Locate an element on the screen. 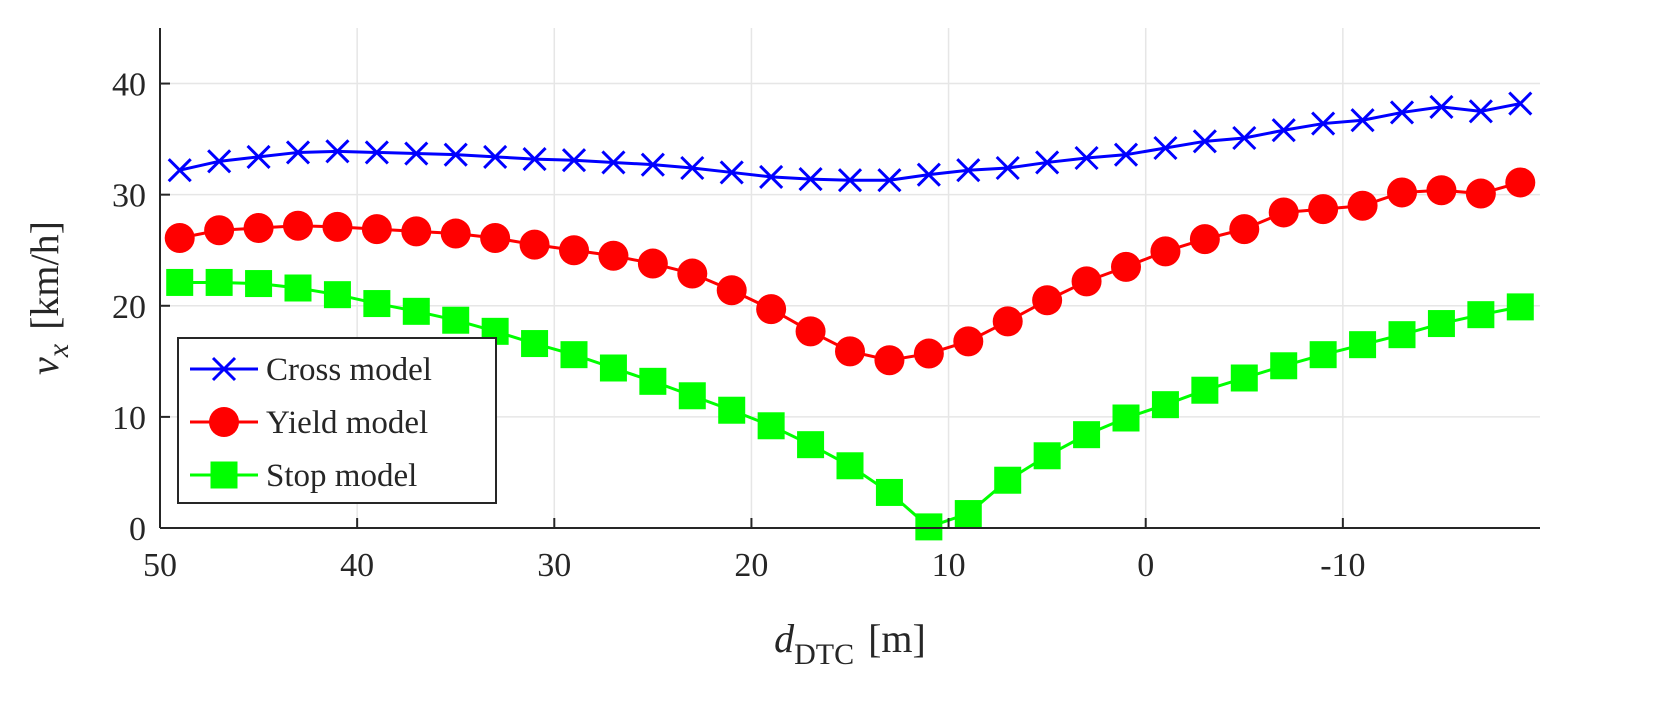 The width and height of the screenshot is (1662, 727). x-tick-label: 10 is located at coordinates (949, 565).